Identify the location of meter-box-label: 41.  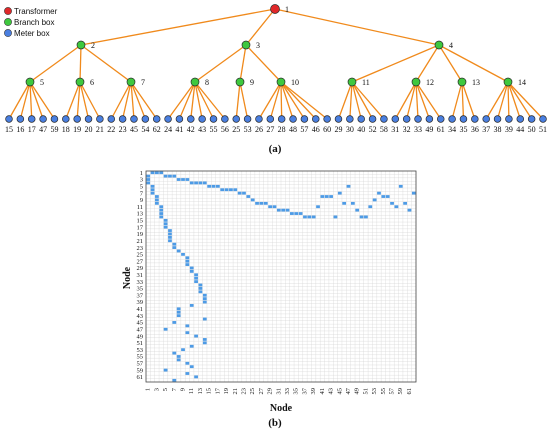
(179, 129).